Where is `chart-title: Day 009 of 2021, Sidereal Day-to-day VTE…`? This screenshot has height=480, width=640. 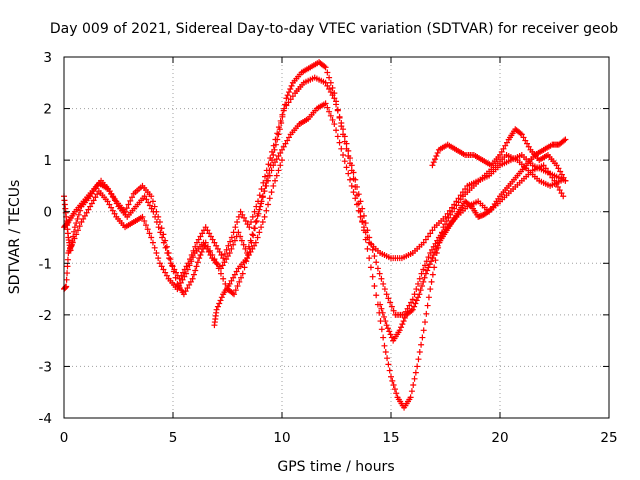 chart-title: Day 009 of 2021, Sidereal Day-to-day VTE… is located at coordinates (334, 29).